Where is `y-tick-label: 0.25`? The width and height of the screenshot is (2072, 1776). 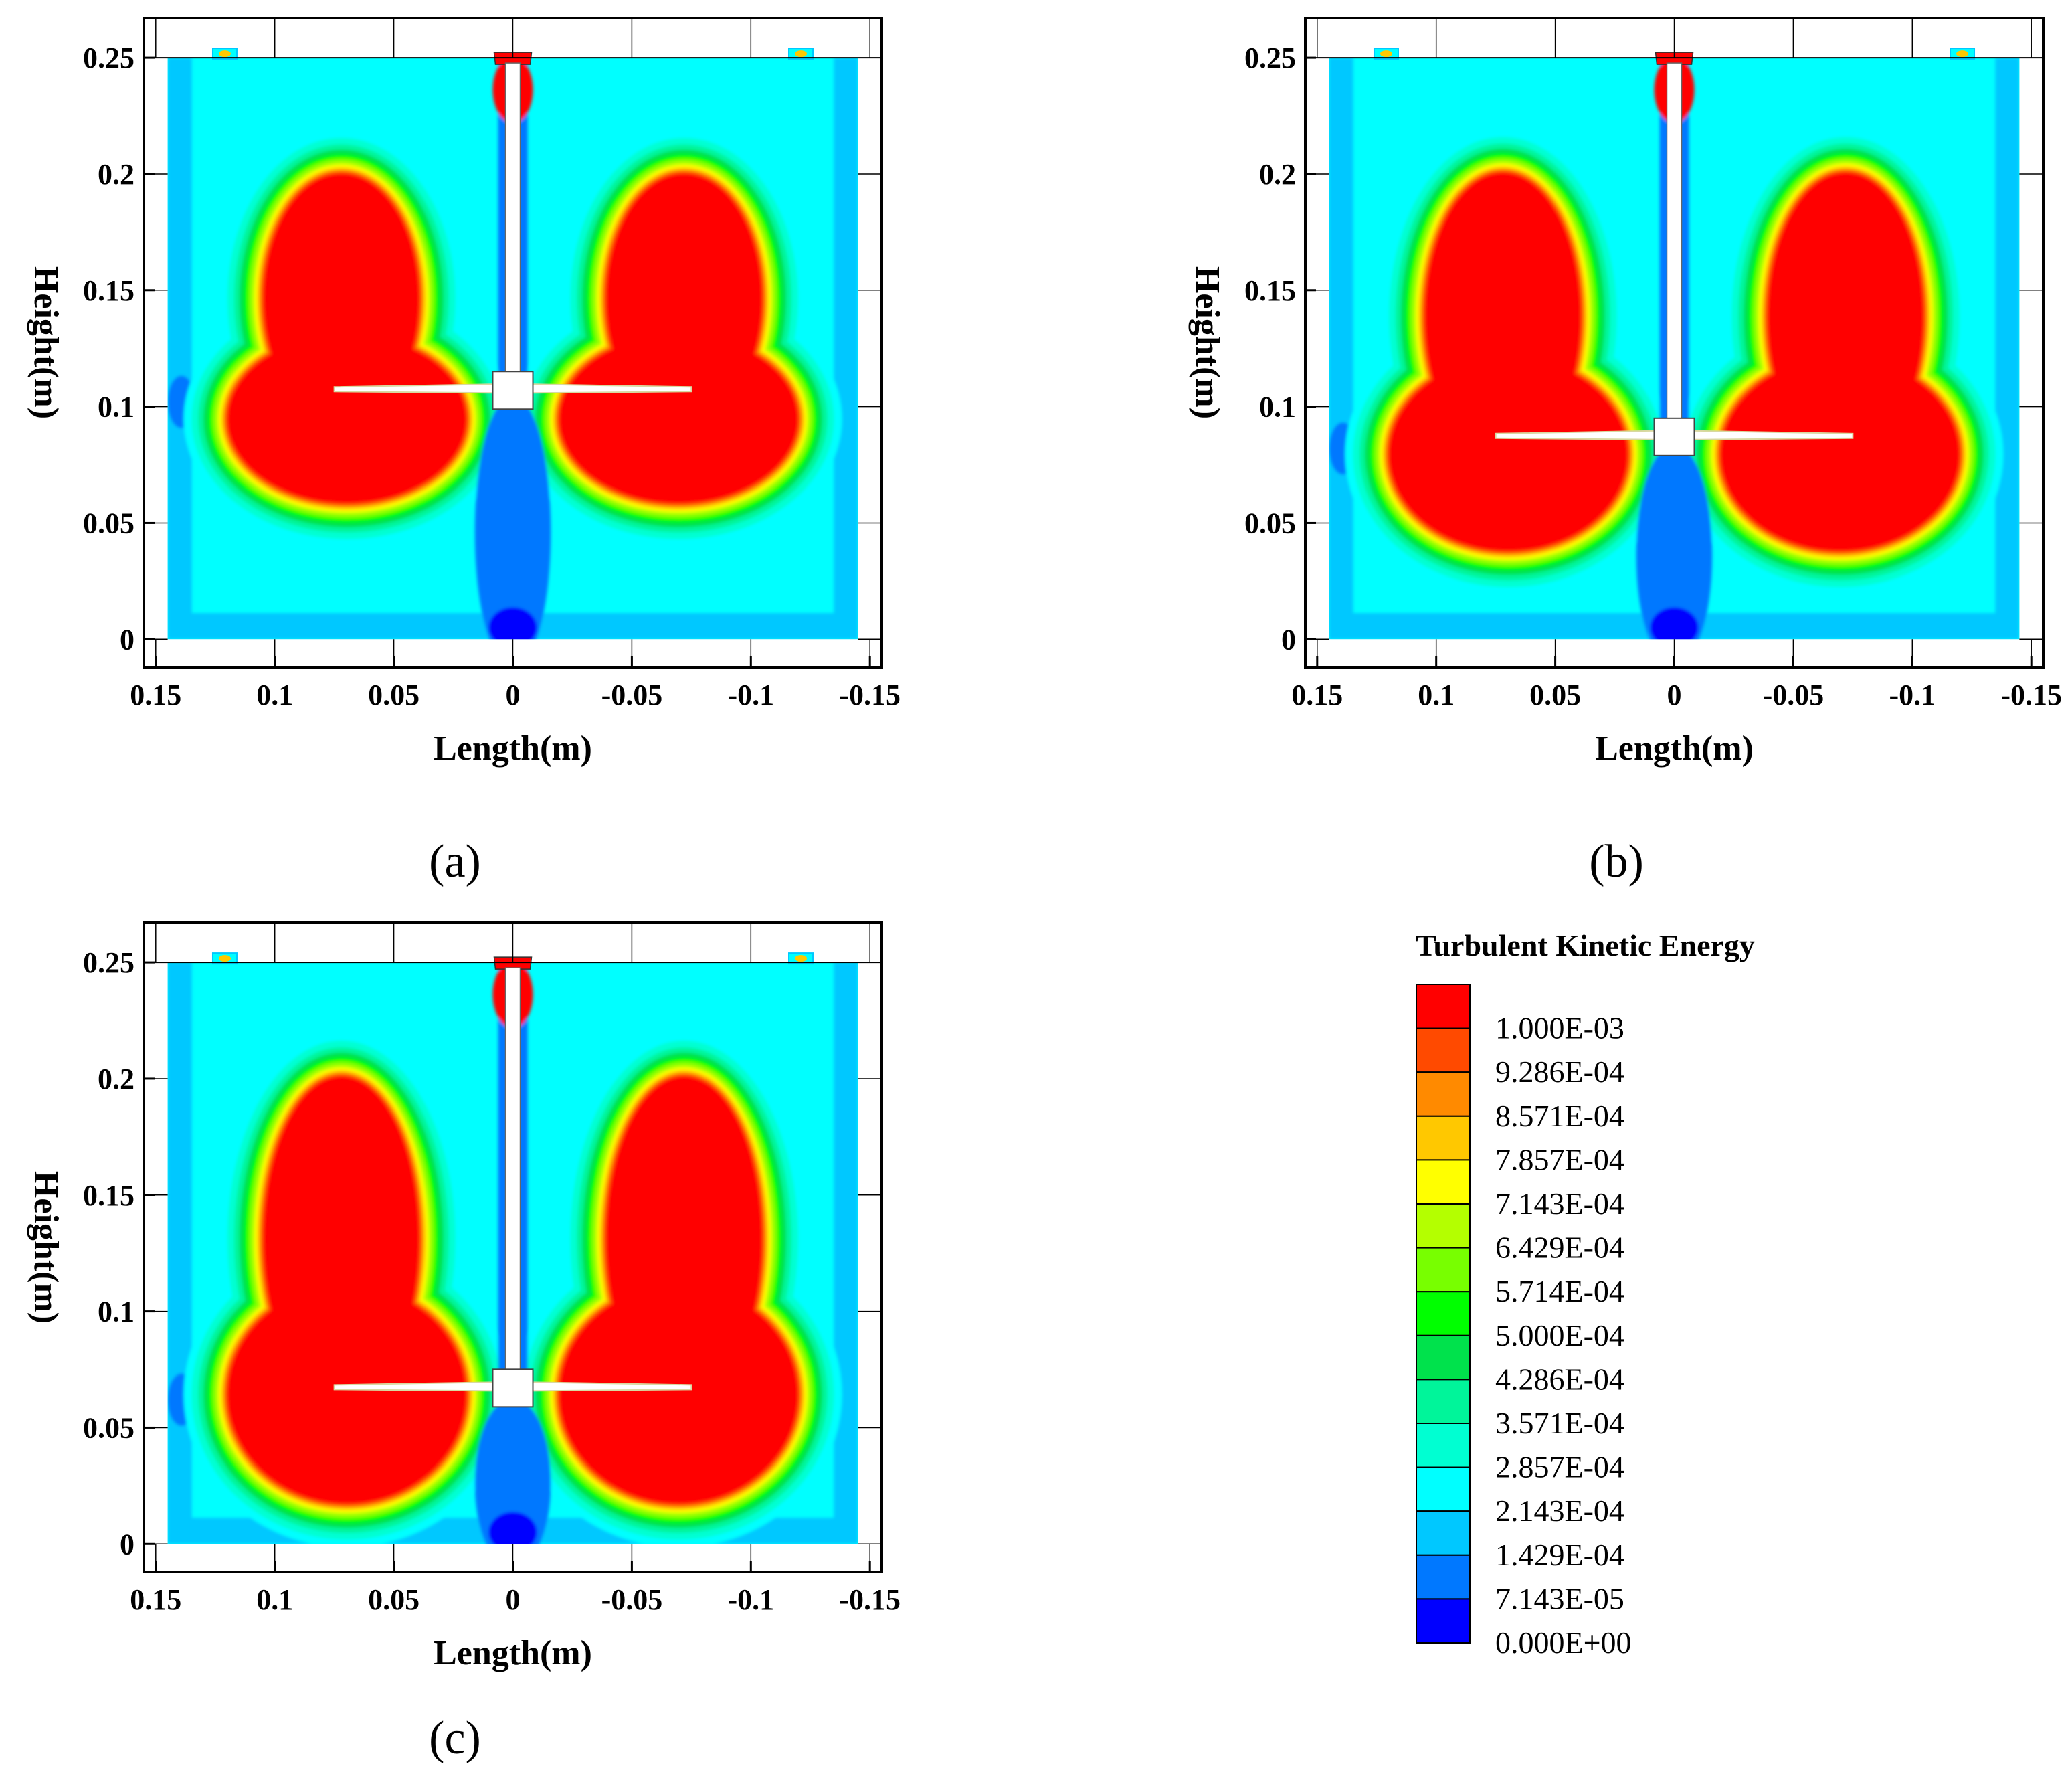
y-tick-label: 0.25 is located at coordinates (1270, 57).